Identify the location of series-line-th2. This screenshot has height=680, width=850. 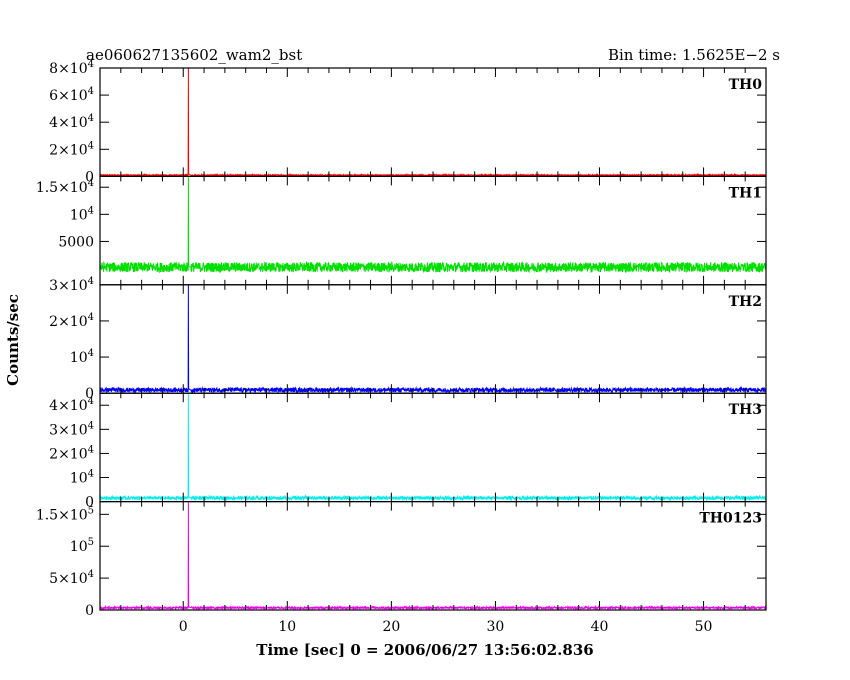
(433, 339).